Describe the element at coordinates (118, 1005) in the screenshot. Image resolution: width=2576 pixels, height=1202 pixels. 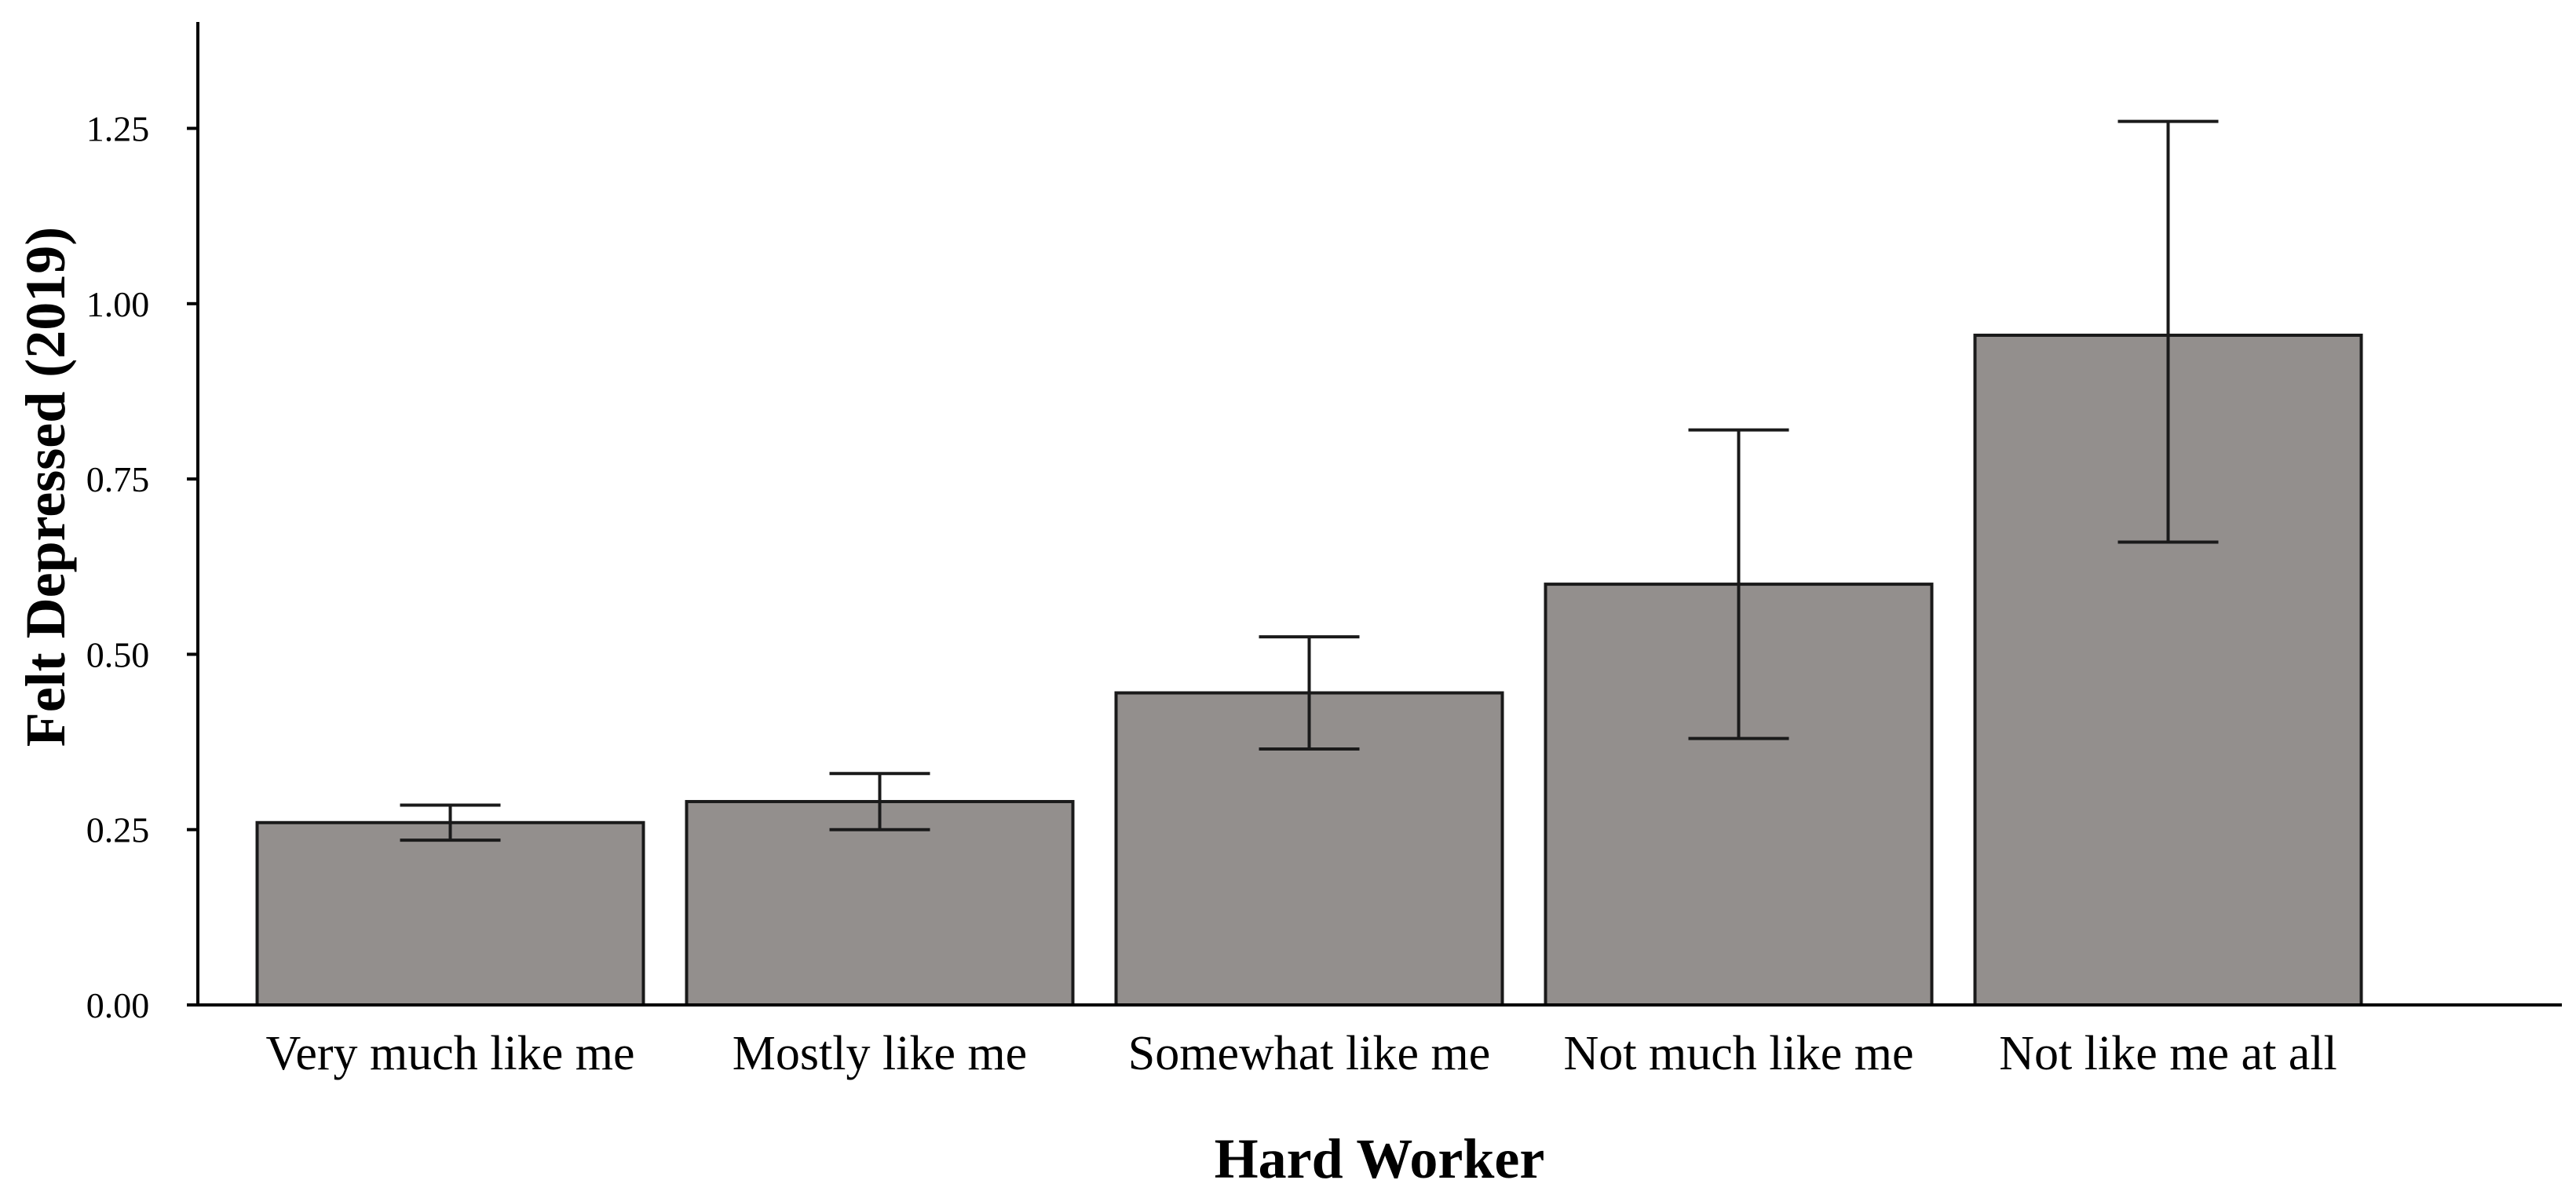
I see `y-tick-label: 0.00` at that location.